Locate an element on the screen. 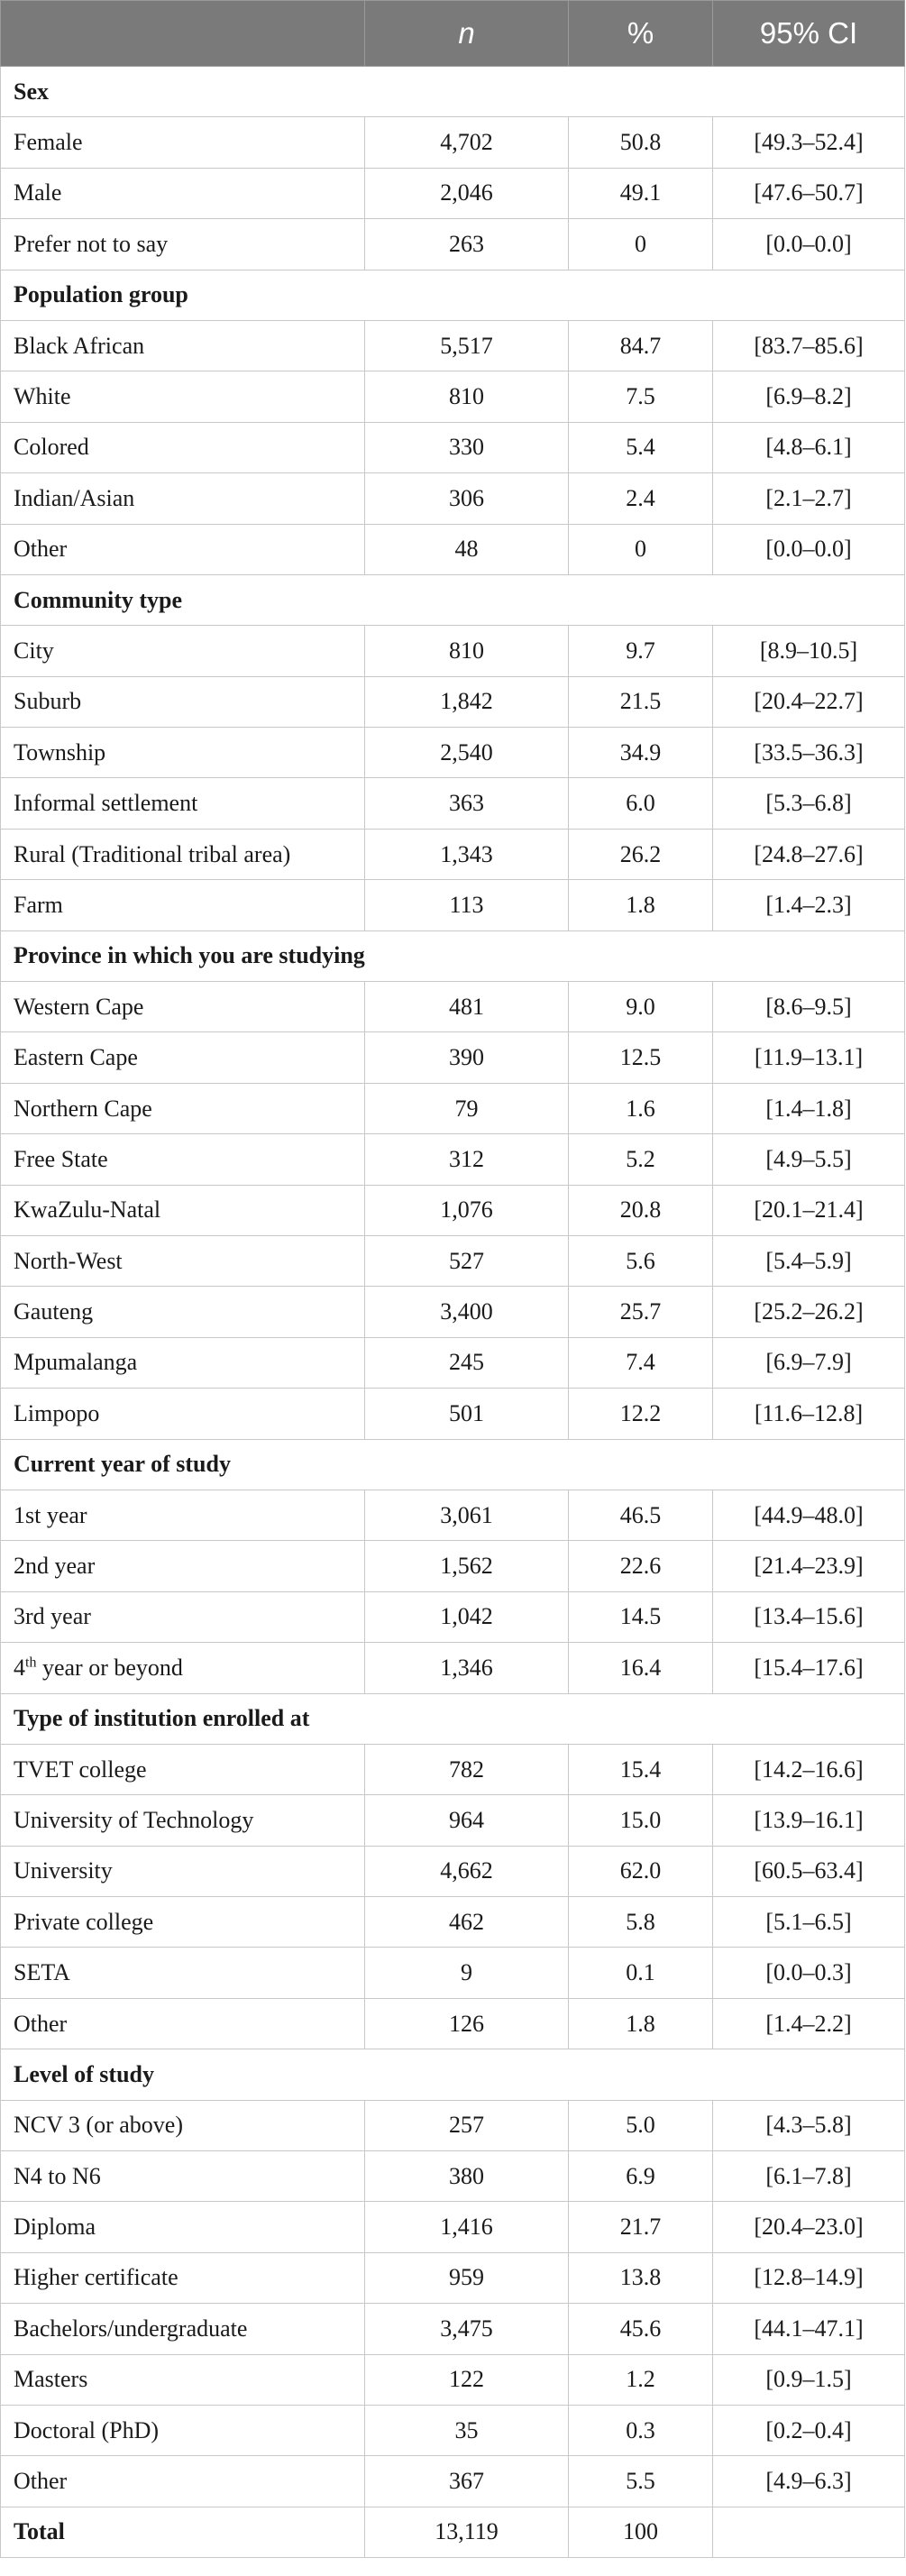  section-label: Current year of study is located at coordinates (452, 1464).